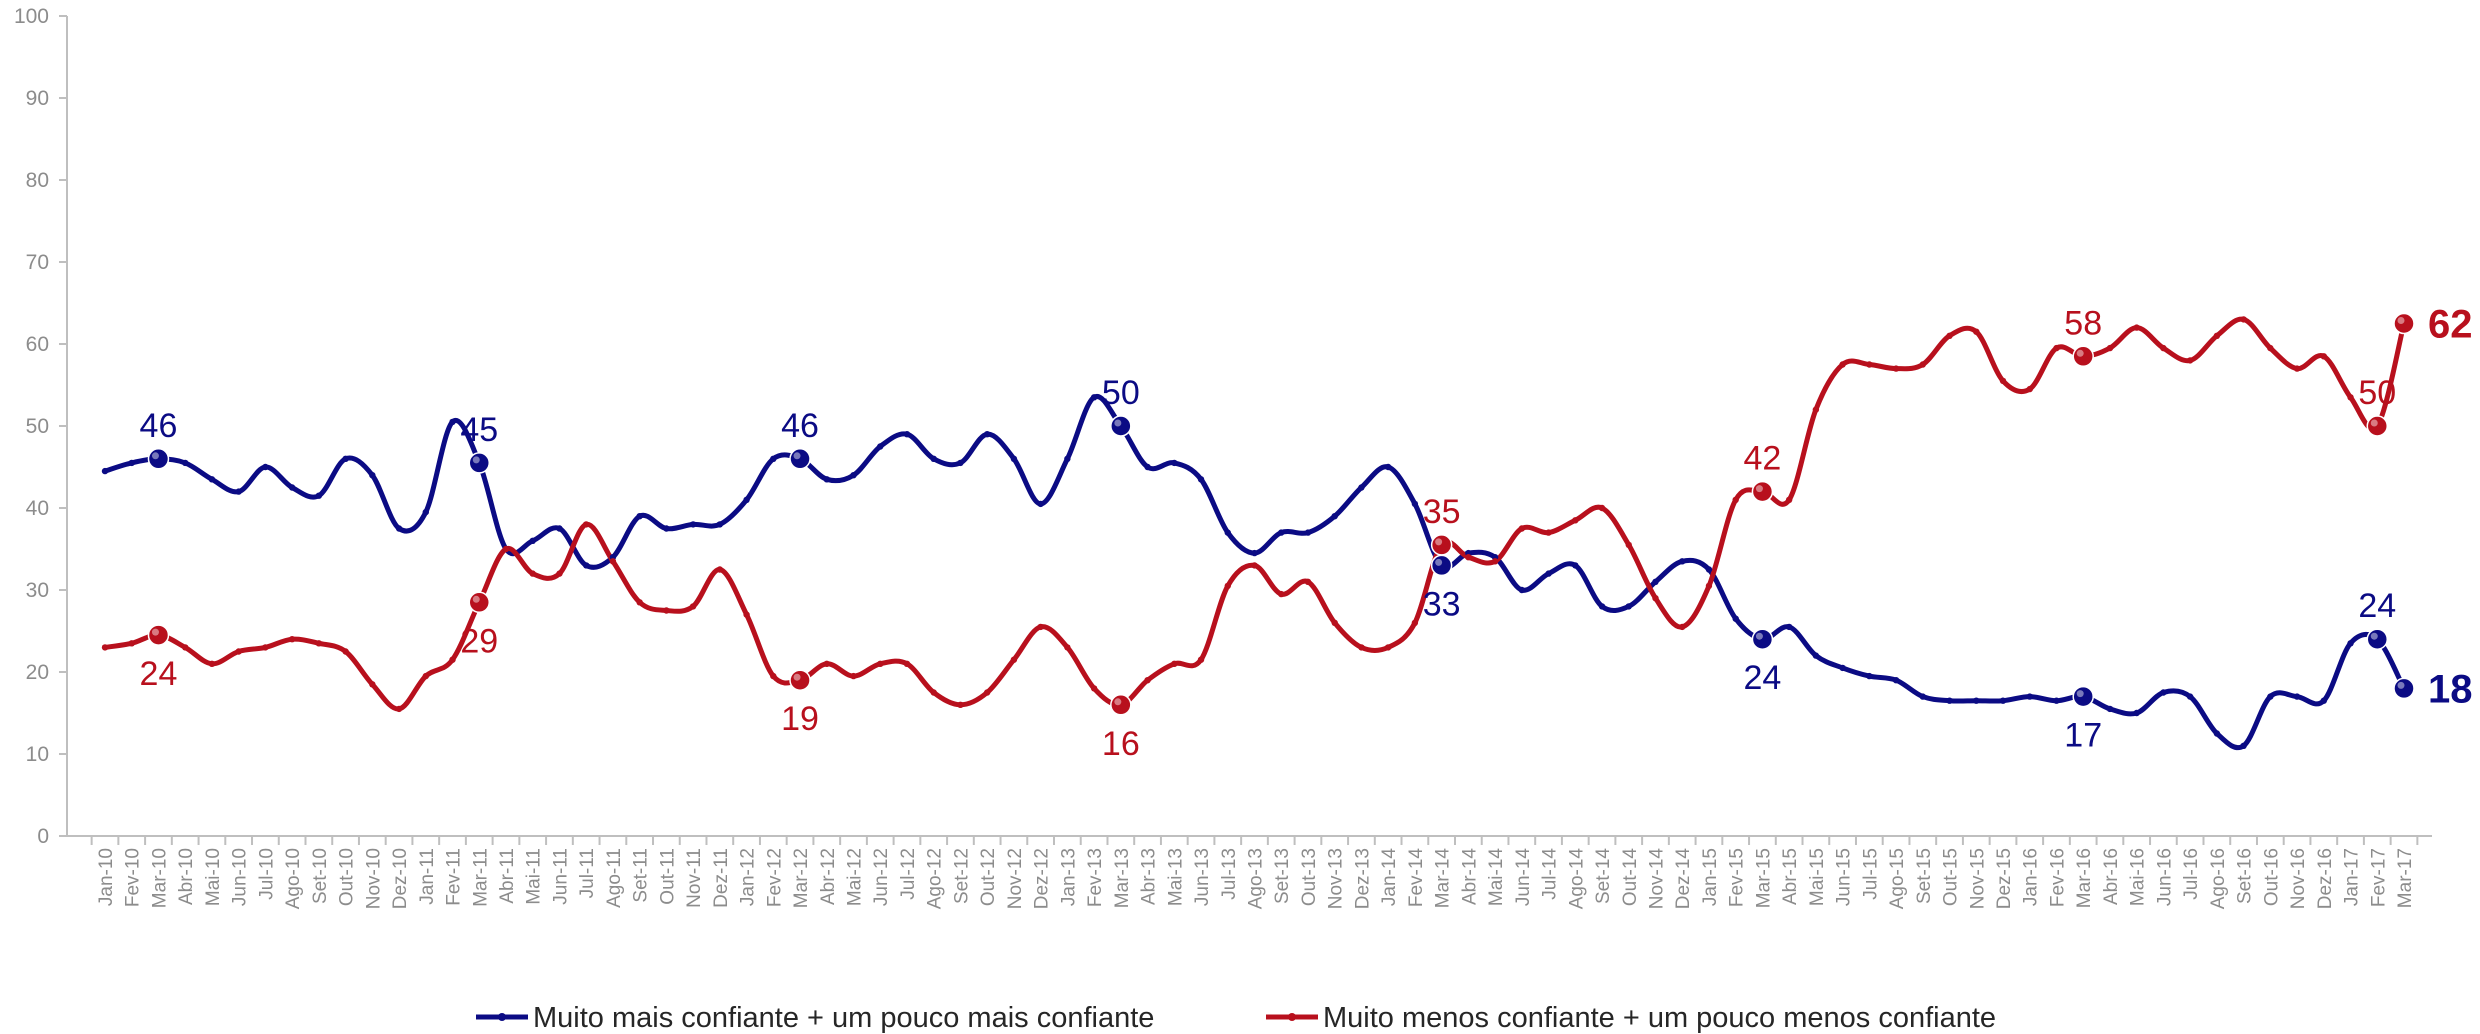 The height and width of the screenshot is (1034, 2480). Describe the element at coordinates (186, 876) in the screenshot. I see `x-tick-label: Abr-10` at that location.